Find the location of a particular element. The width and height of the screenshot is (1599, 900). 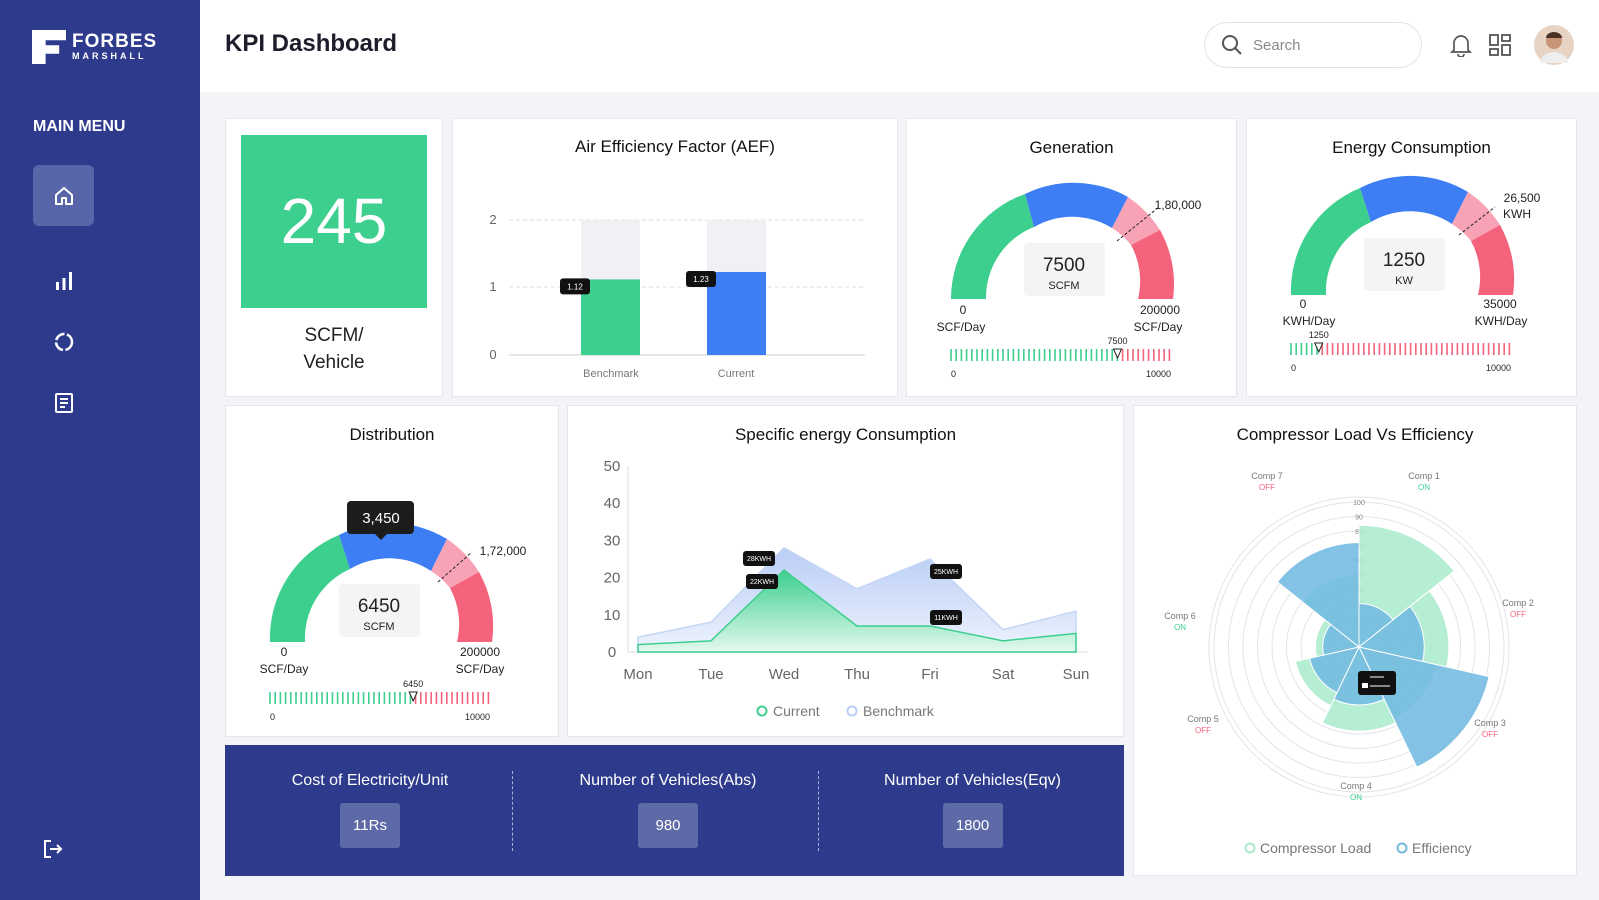

avatar is located at coordinates (1554, 45).